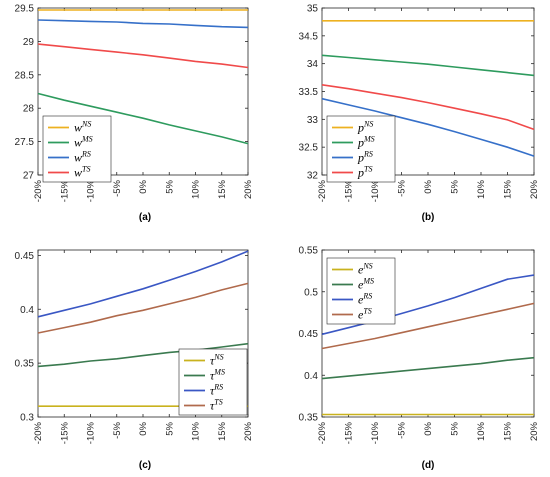 Image resolution: width=550 pixels, height=477 pixels. I want to click on legend-label: pNS, so click(365, 127).